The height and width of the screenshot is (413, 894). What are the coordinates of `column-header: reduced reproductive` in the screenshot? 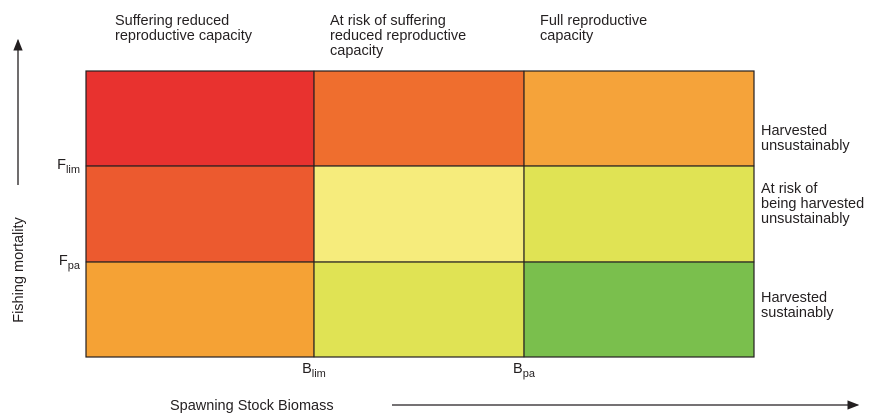 It's located at (398, 36).